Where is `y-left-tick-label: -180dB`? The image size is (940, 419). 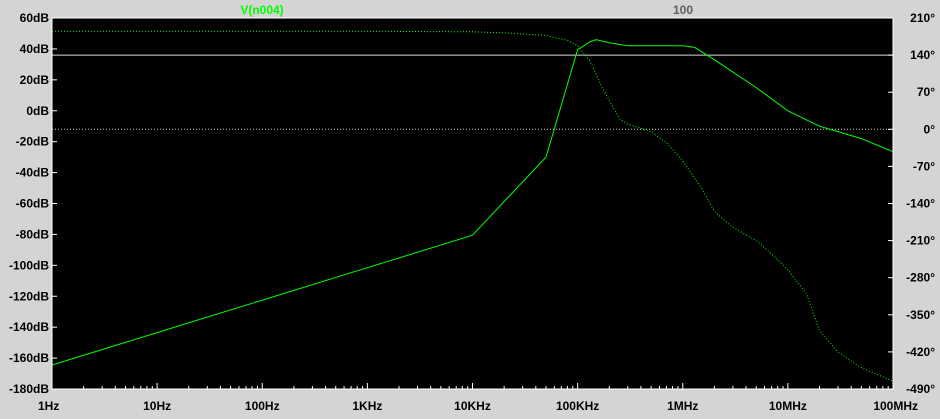
y-left-tick-label: -180dB is located at coordinates (29, 389).